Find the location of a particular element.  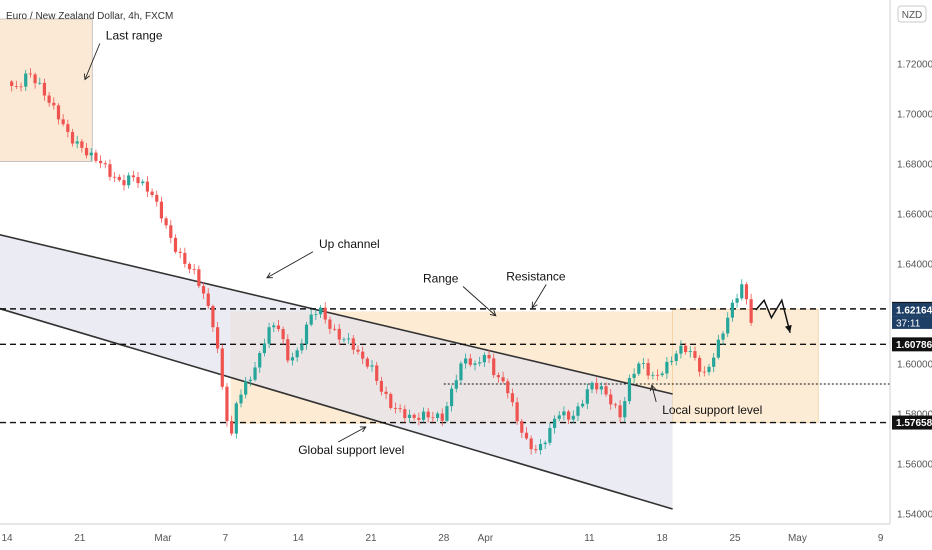

y-tick-label: 1.70000 is located at coordinates (914, 115).